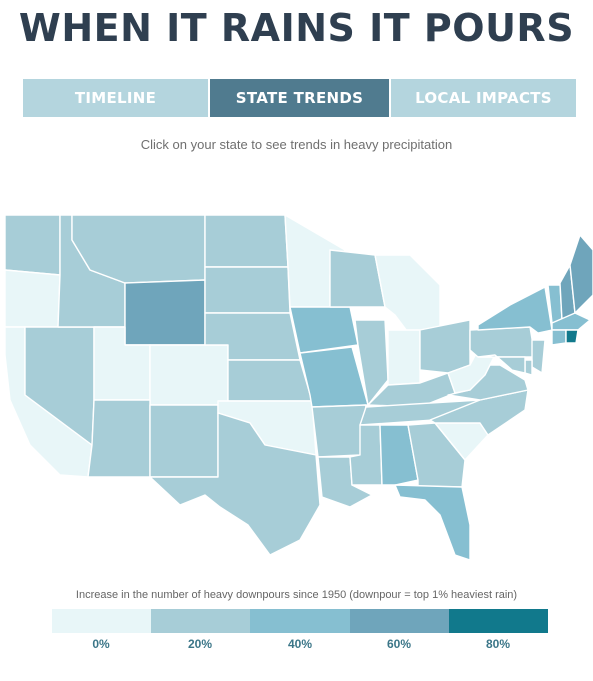 This screenshot has width=593, height=681. I want to click on legend-color-scale, so click(300, 621).